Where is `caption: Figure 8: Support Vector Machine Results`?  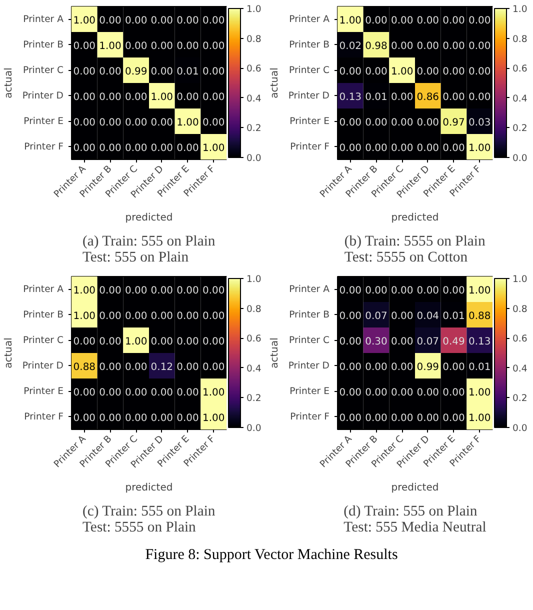
caption: Figure 8: Support Vector Machine Results is located at coordinates (271, 555).